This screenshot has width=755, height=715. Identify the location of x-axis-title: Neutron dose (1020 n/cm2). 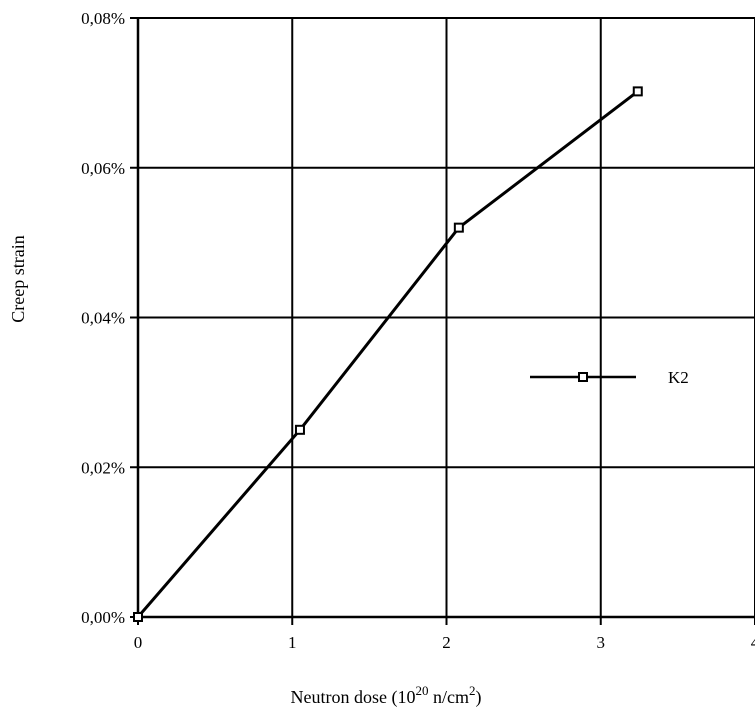
(386, 695).